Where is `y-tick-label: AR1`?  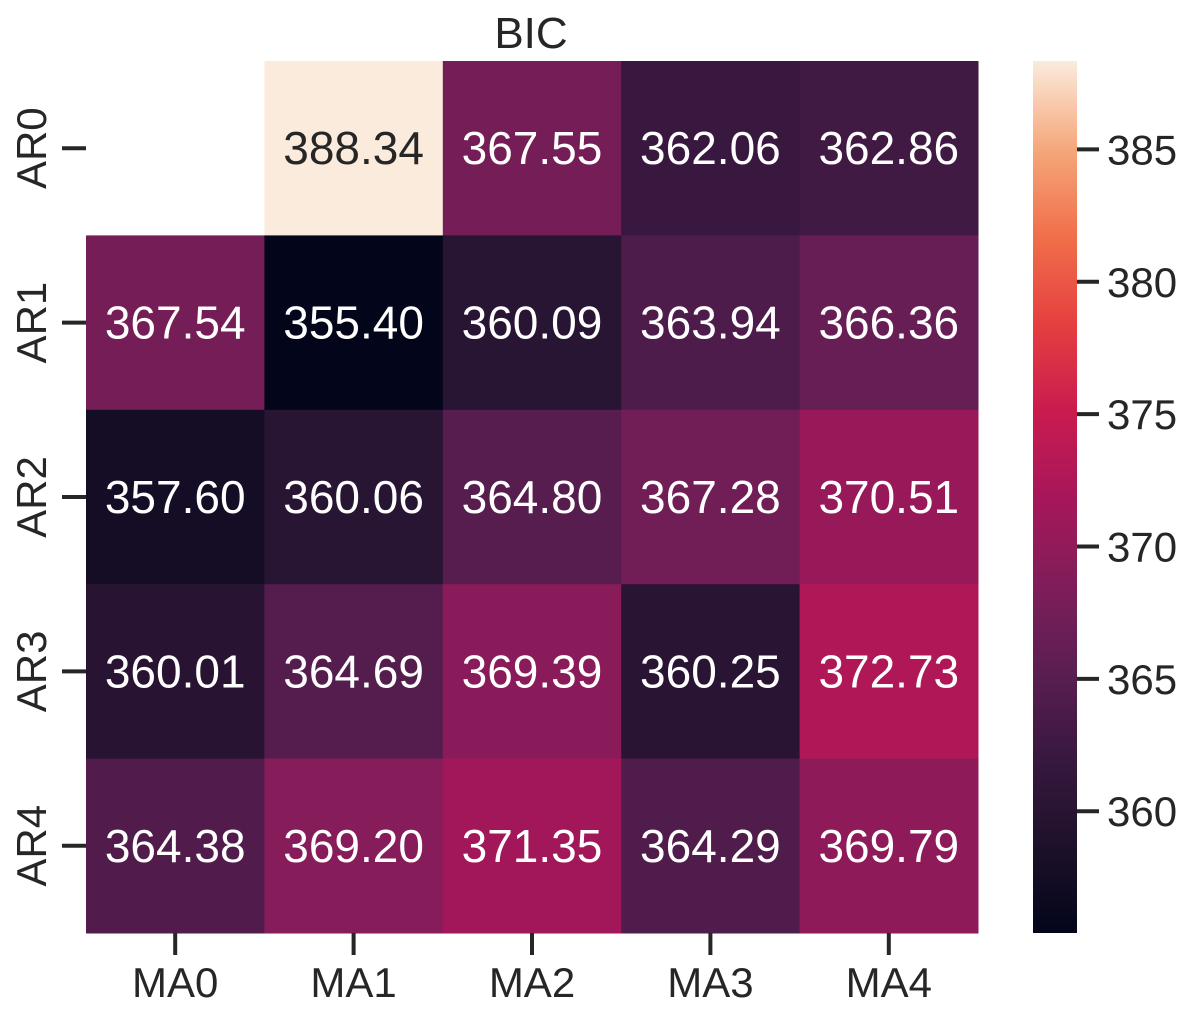 y-tick-label: AR1 is located at coordinates (31, 323).